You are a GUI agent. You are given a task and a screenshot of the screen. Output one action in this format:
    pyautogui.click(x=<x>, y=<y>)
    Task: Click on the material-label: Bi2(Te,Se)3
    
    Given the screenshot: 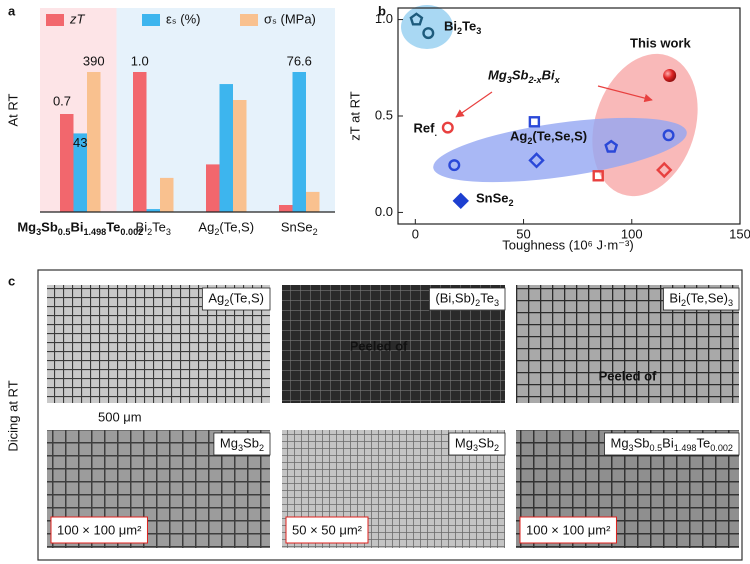 What is the action you would take?
    pyautogui.click(x=701, y=299)
    